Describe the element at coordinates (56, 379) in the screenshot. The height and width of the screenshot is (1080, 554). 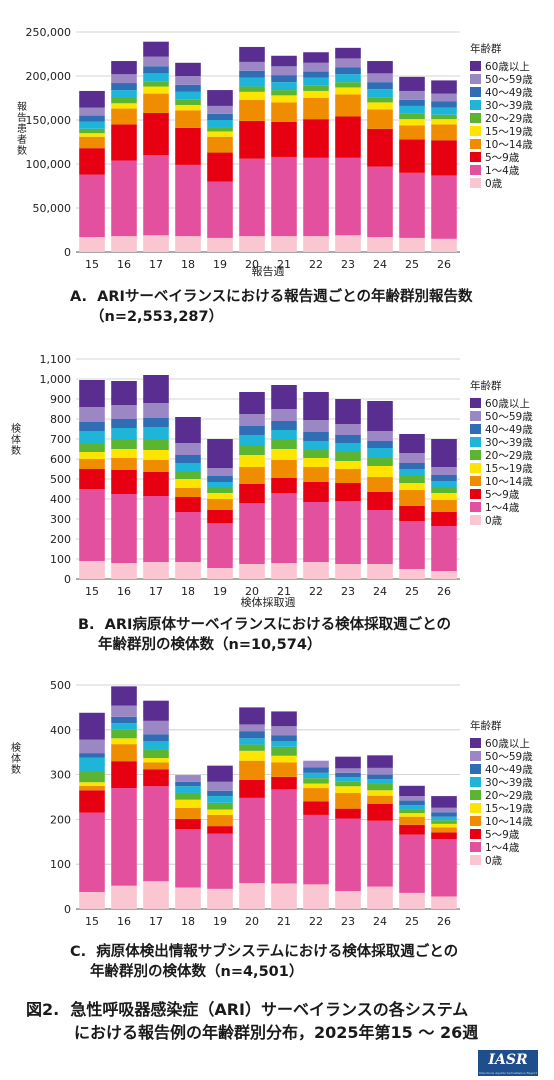
I see `chart-b-ytick-label: 1,000` at that location.